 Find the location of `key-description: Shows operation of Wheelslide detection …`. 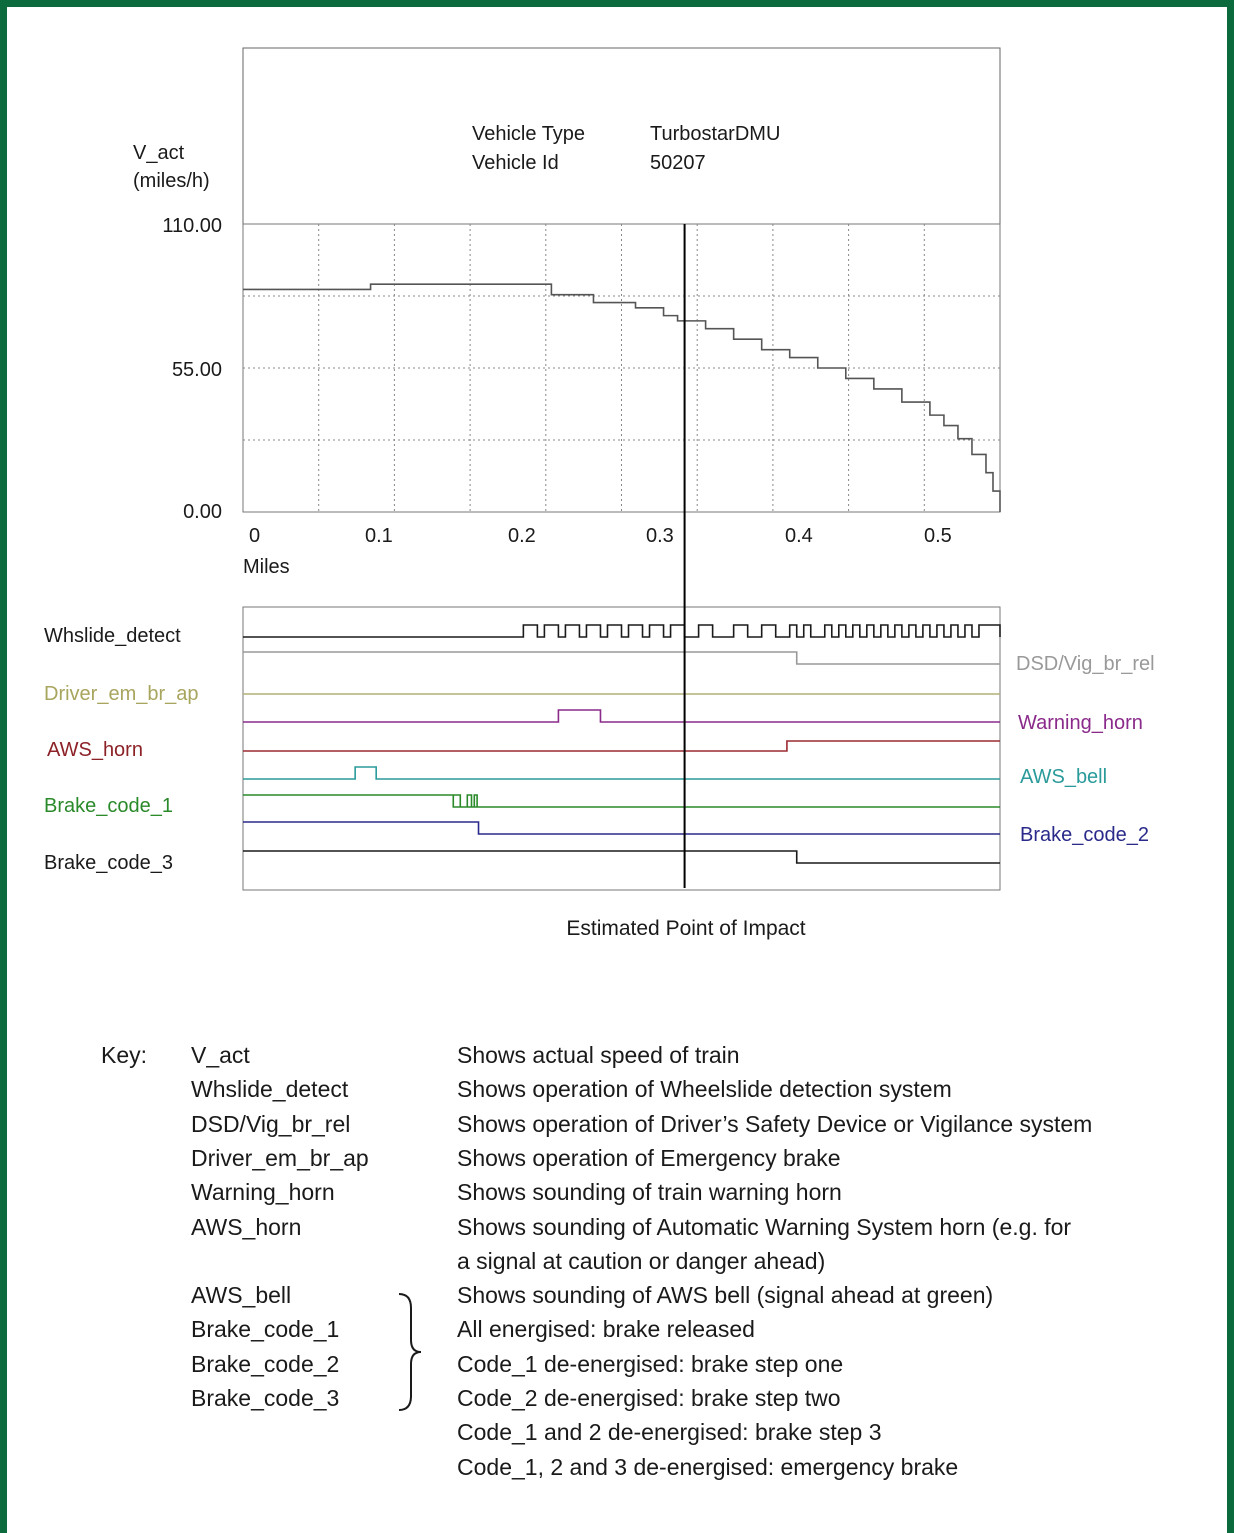

key-description: Shows operation of Wheelslide detection … is located at coordinates (704, 1089).